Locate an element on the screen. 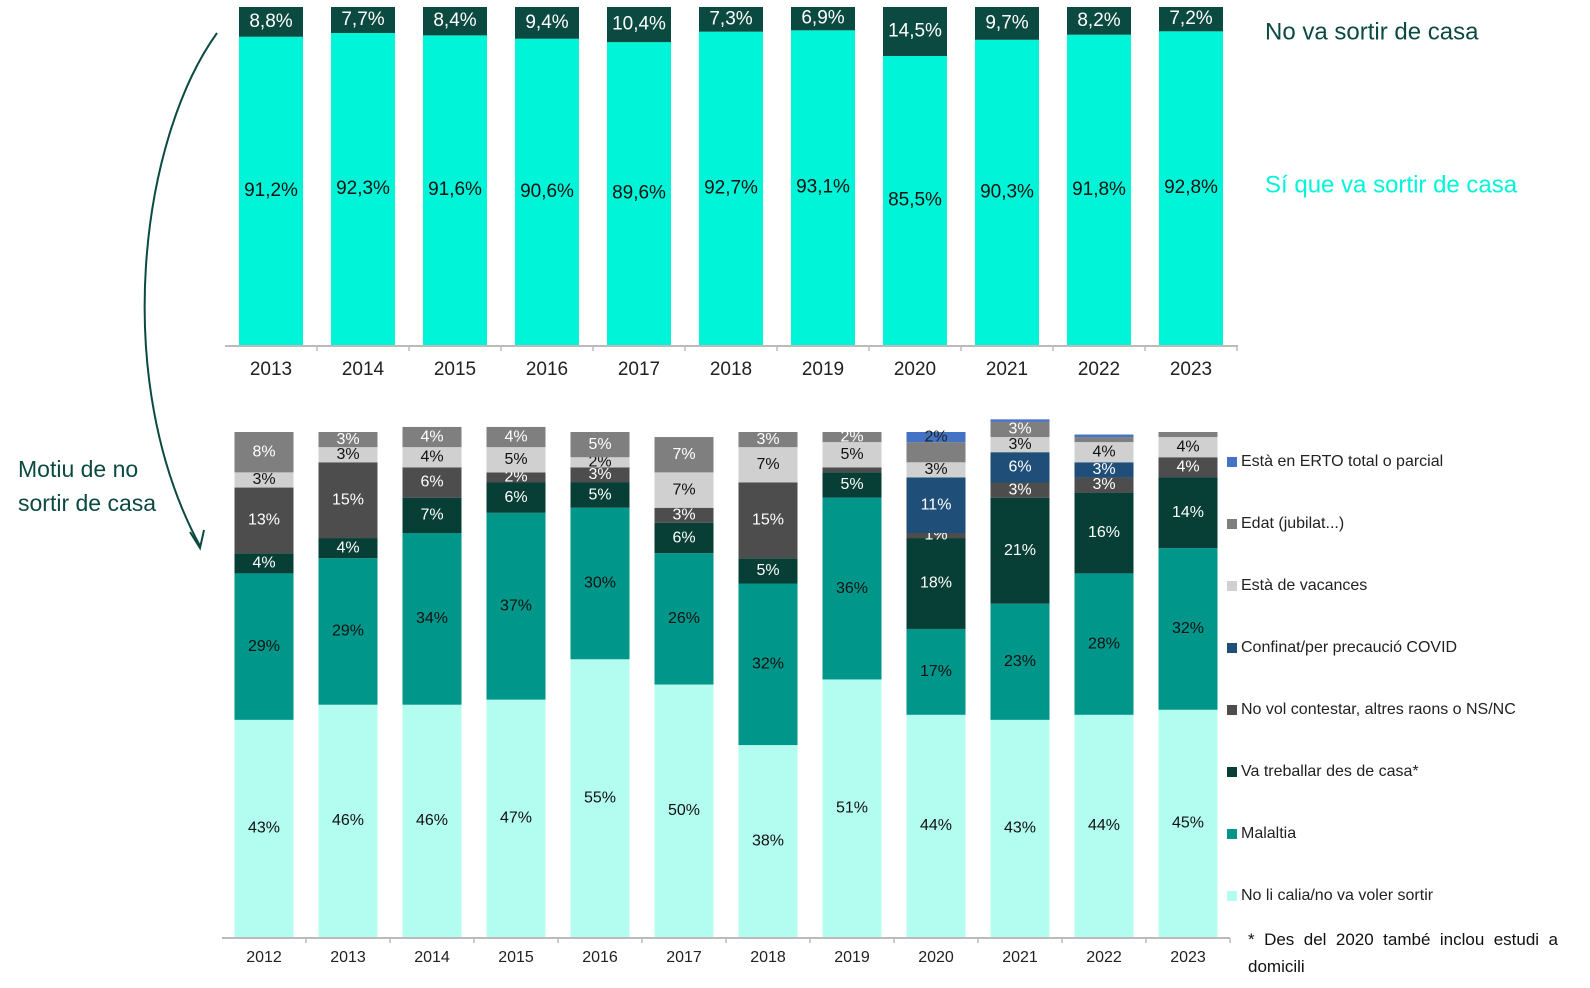 The height and width of the screenshot is (988, 1590). legend-label: Confinat/per precaució COVID is located at coordinates (1349, 647).